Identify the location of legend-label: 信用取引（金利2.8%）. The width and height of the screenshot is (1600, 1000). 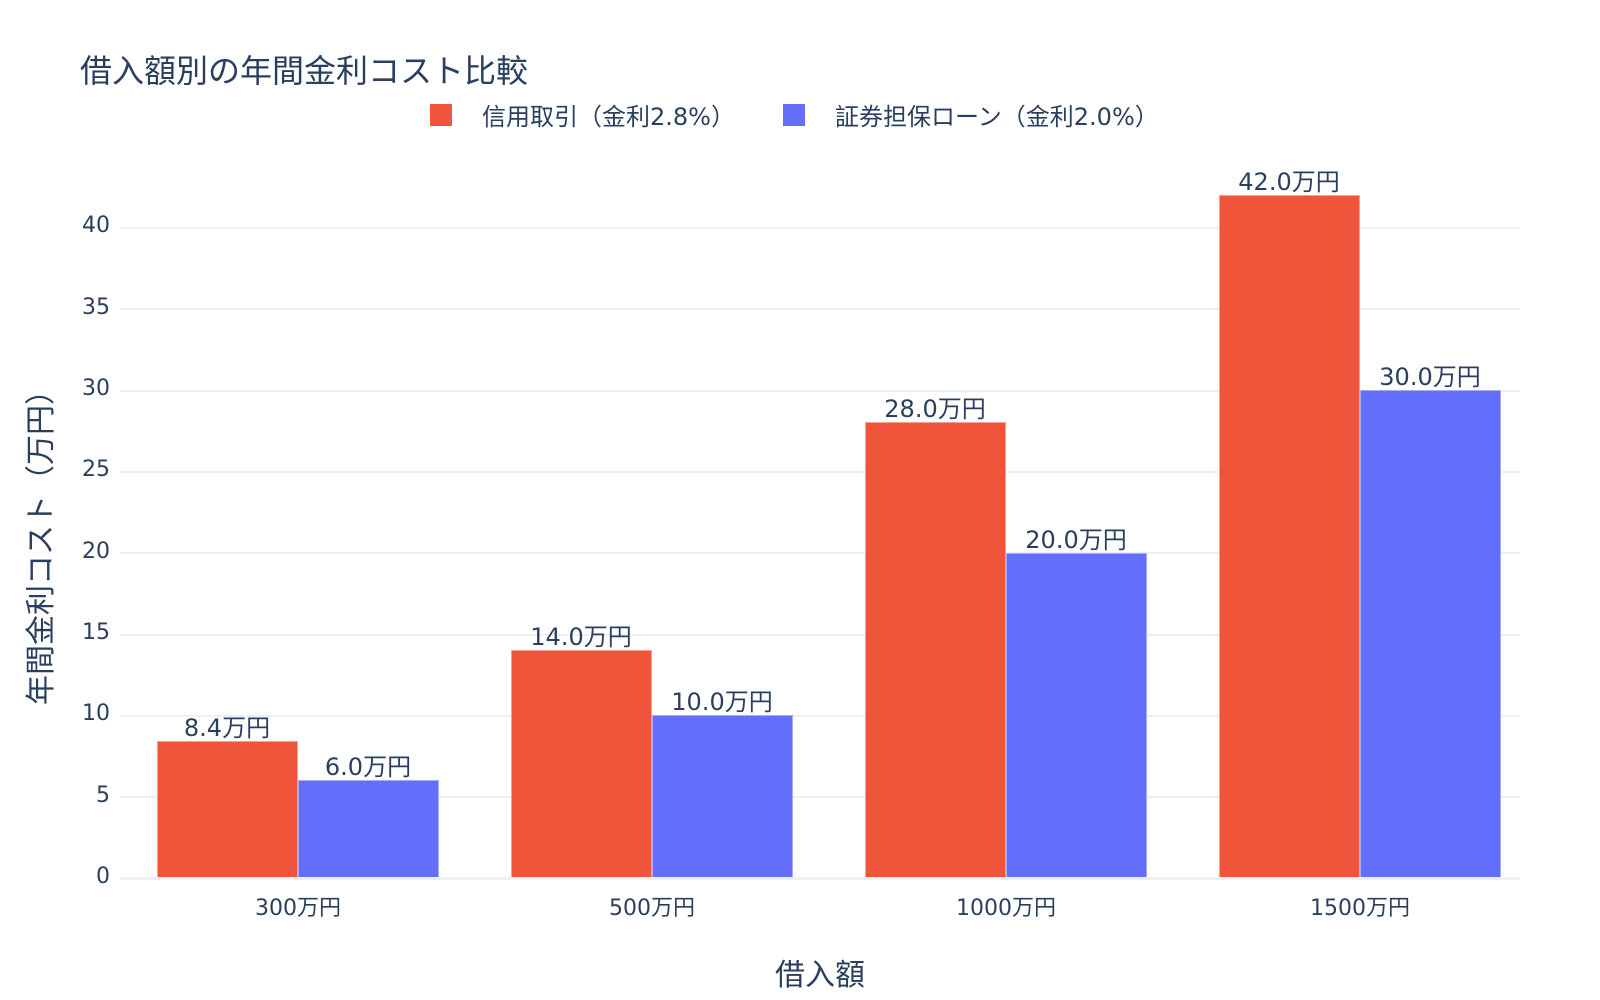
(608, 117).